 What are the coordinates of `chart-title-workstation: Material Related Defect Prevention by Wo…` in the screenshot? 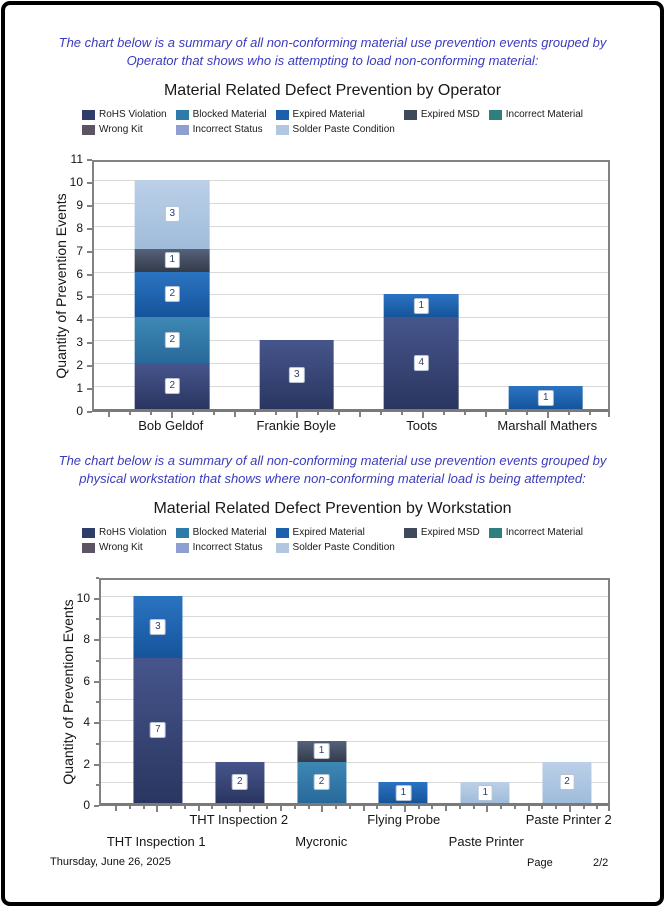 It's located at (332, 508).